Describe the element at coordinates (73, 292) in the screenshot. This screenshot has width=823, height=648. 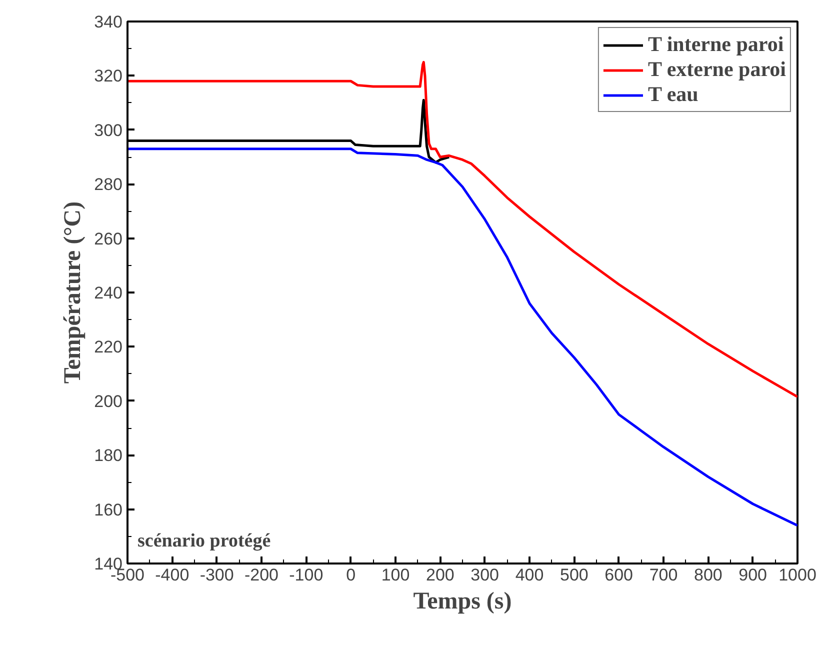
I see `y-axis-title: Température (°C)` at that location.